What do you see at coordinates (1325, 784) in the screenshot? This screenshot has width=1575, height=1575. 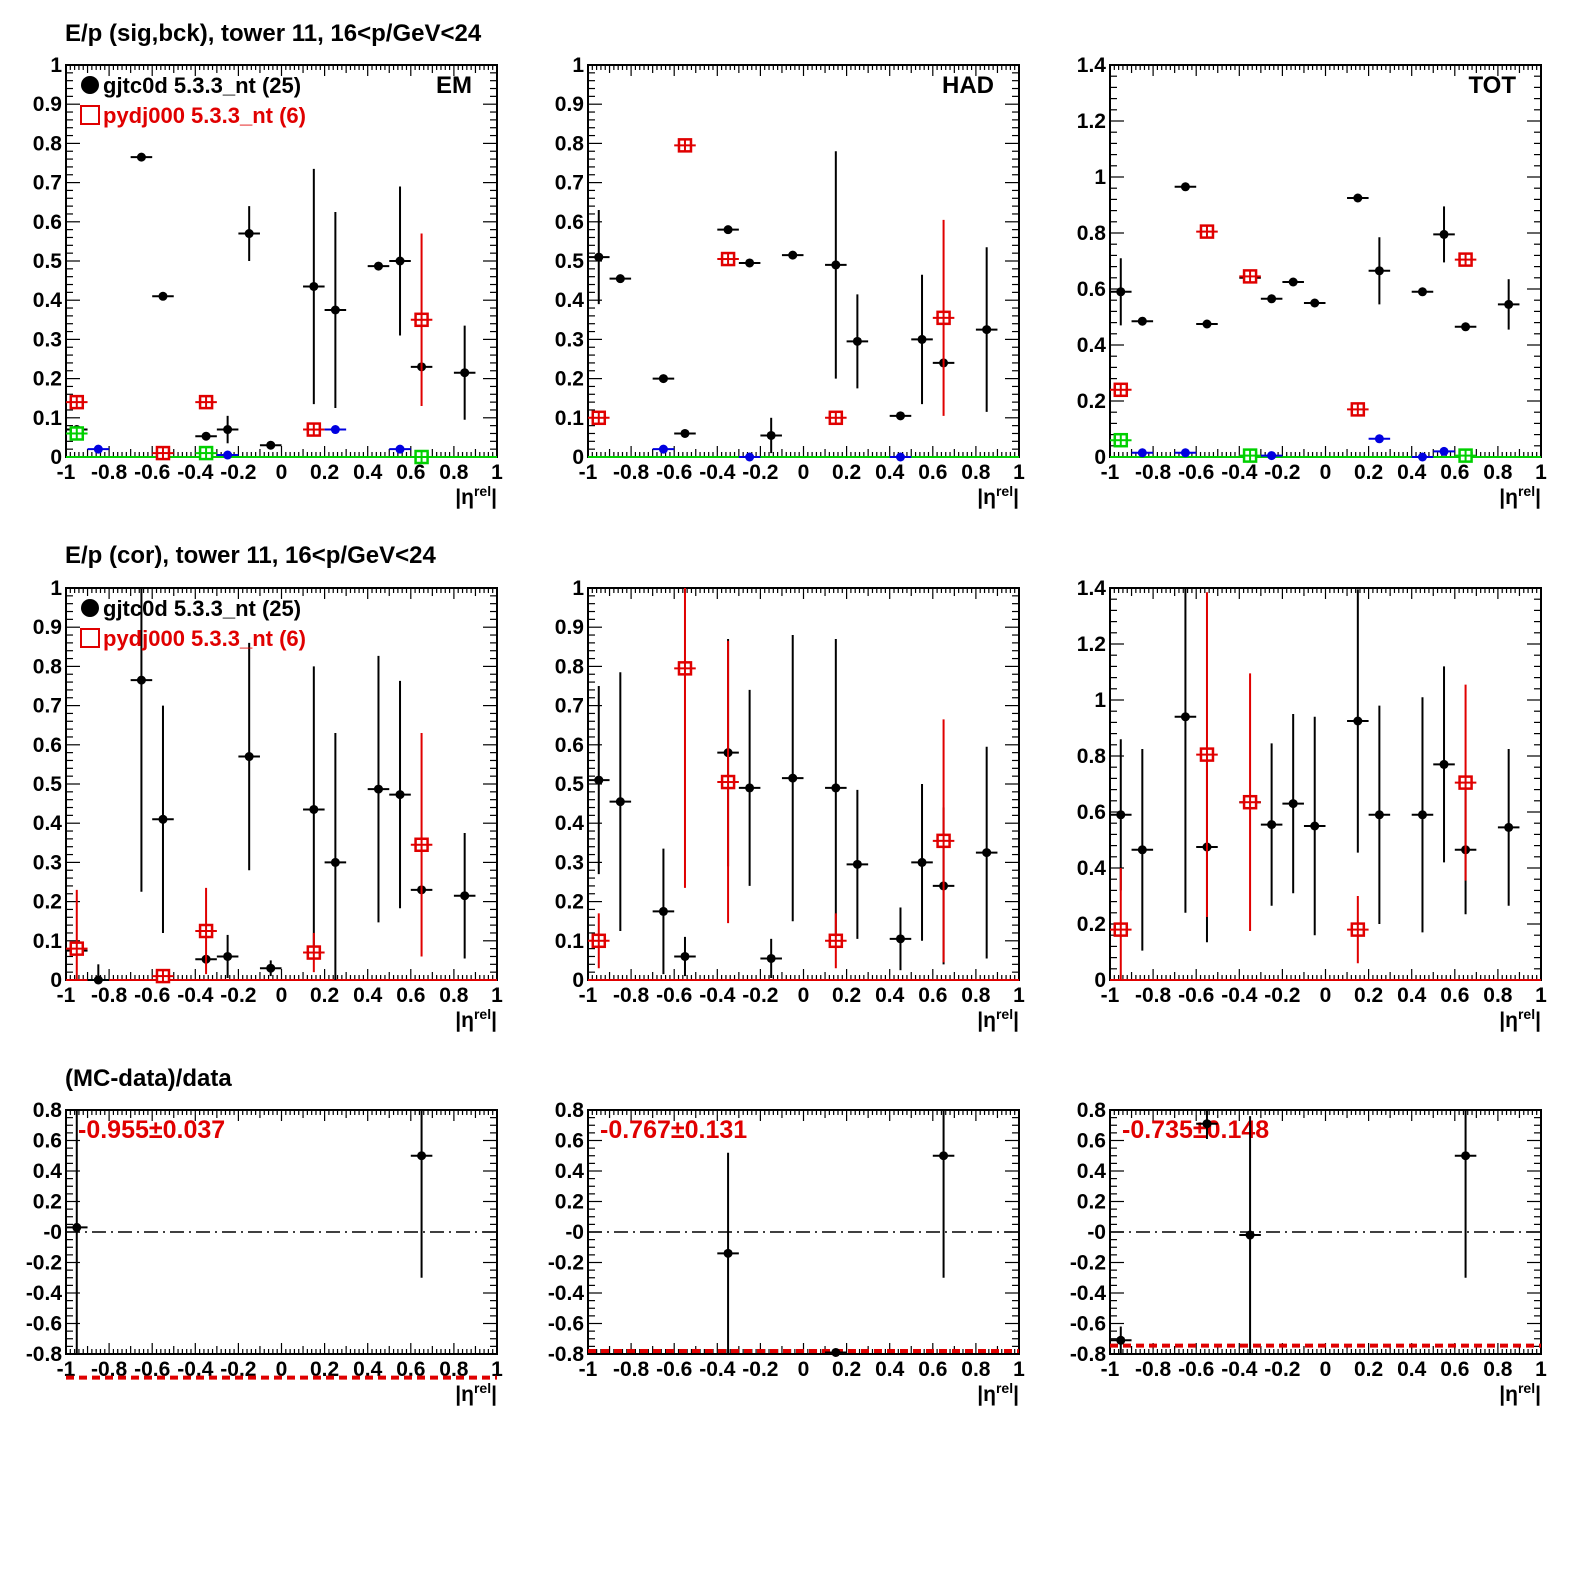 I see `plot-frame` at bounding box center [1325, 784].